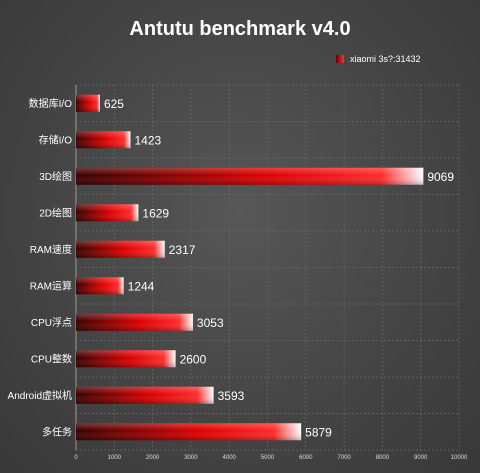 This screenshot has width=480, height=473. What do you see at coordinates (40, 395) in the screenshot?
I see `category-label: Android虚拟机` at bounding box center [40, 395].